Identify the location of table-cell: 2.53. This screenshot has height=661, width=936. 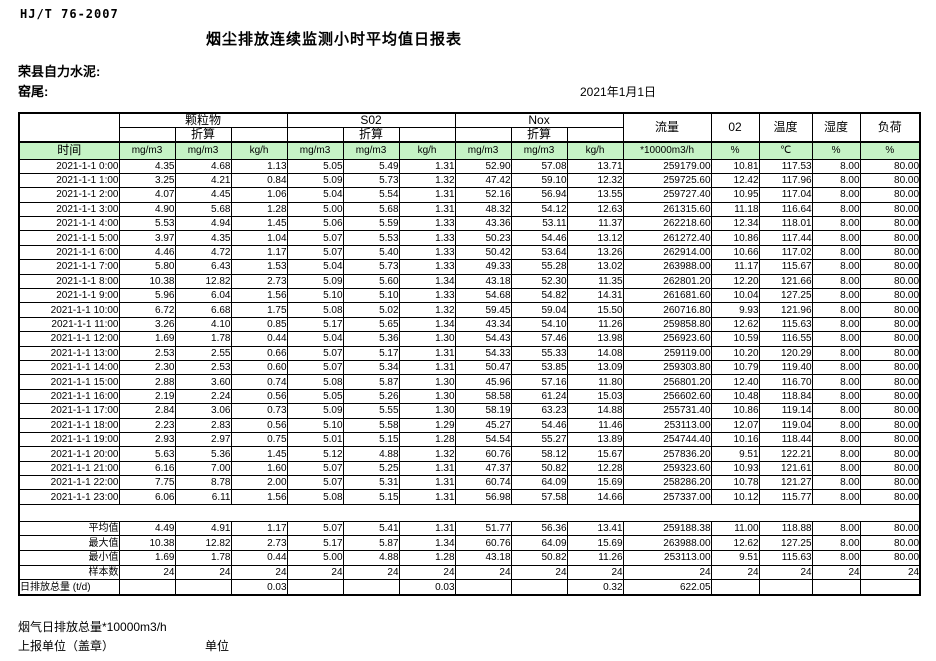
(203, 367).